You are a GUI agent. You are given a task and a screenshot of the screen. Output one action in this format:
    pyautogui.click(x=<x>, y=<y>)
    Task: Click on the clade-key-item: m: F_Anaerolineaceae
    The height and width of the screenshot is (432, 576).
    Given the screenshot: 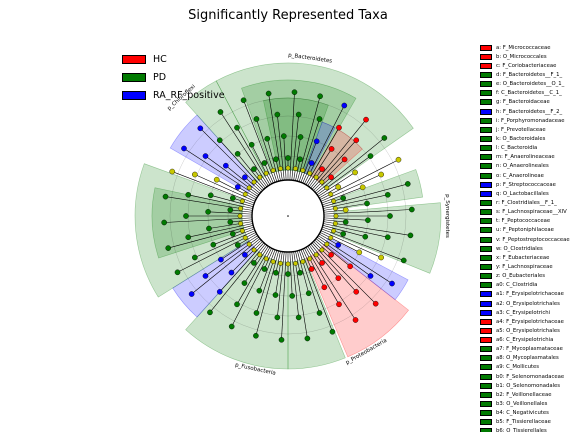 What is the action you would take?
    pyautogui.click(x=528, y=157)
    